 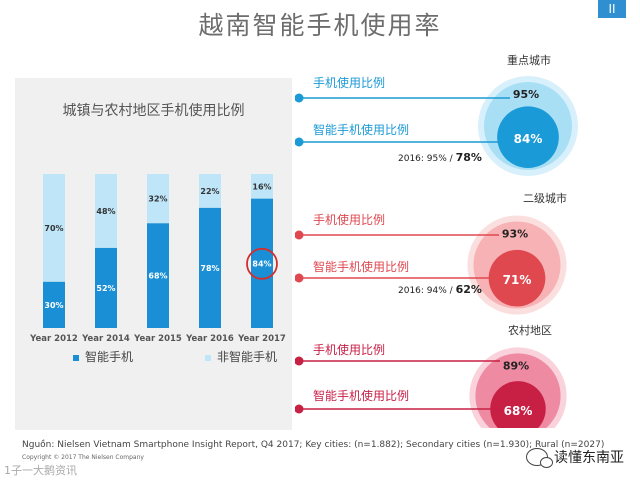 What do you see at coordinates (515, 233) in the screenshot?
I see `bubble-value-phone: 93%` at bounding box center [515, 233].